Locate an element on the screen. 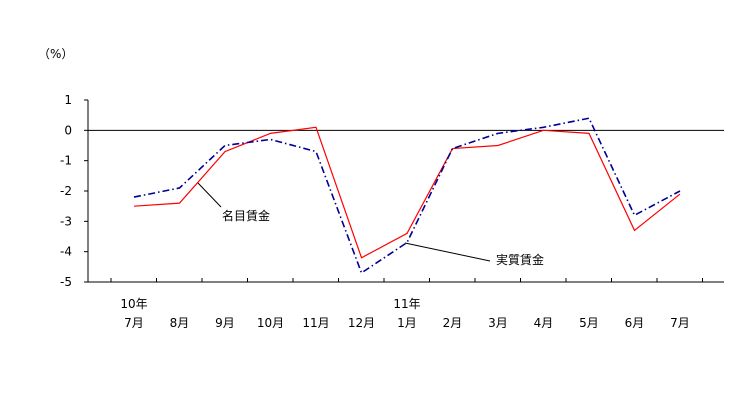 Image resolution: width=747 pixels, height=406 pixels. series-annotation-label: 名目賃金 is located at coordinates (246, 215).